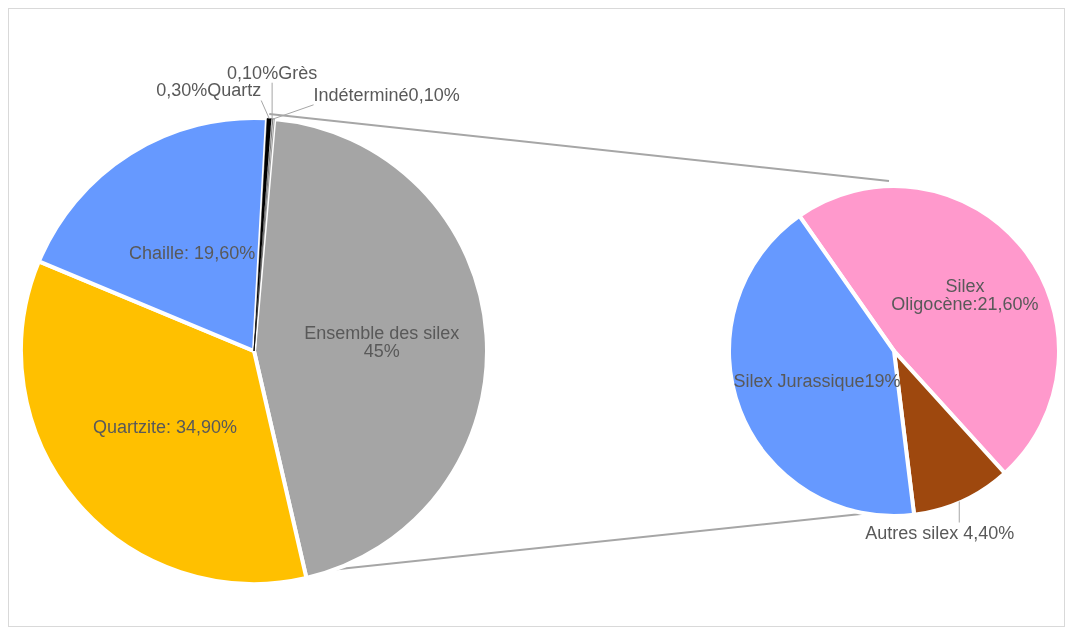  I want to click on slice-label: Indéterminé0,10%, so click(386, 94).